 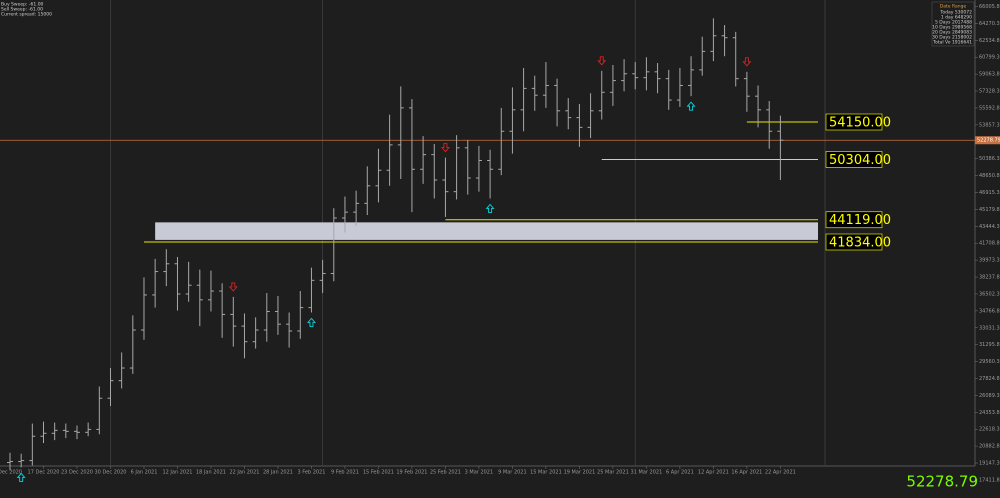 I want to click on zone, so click(x=486, y=231).